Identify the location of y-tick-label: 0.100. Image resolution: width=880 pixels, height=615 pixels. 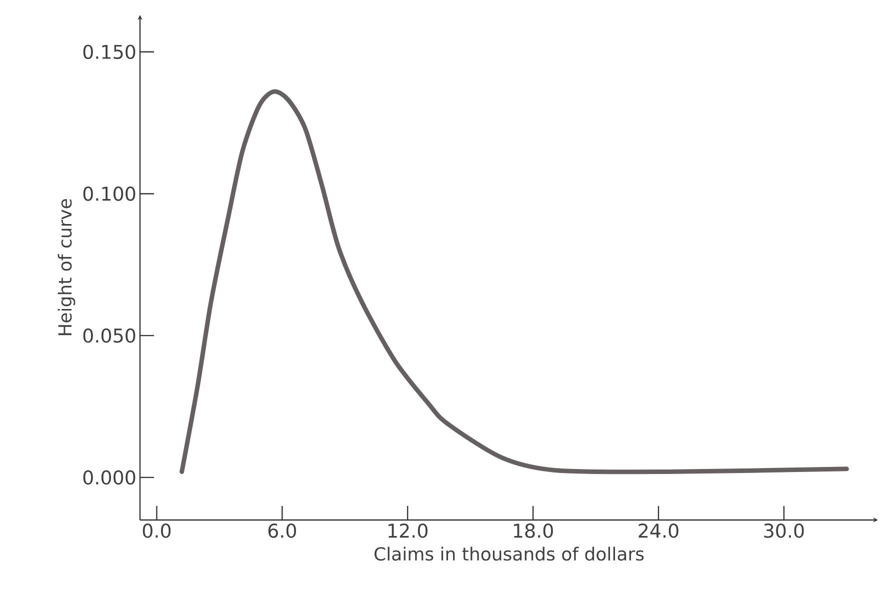
(109, 193).